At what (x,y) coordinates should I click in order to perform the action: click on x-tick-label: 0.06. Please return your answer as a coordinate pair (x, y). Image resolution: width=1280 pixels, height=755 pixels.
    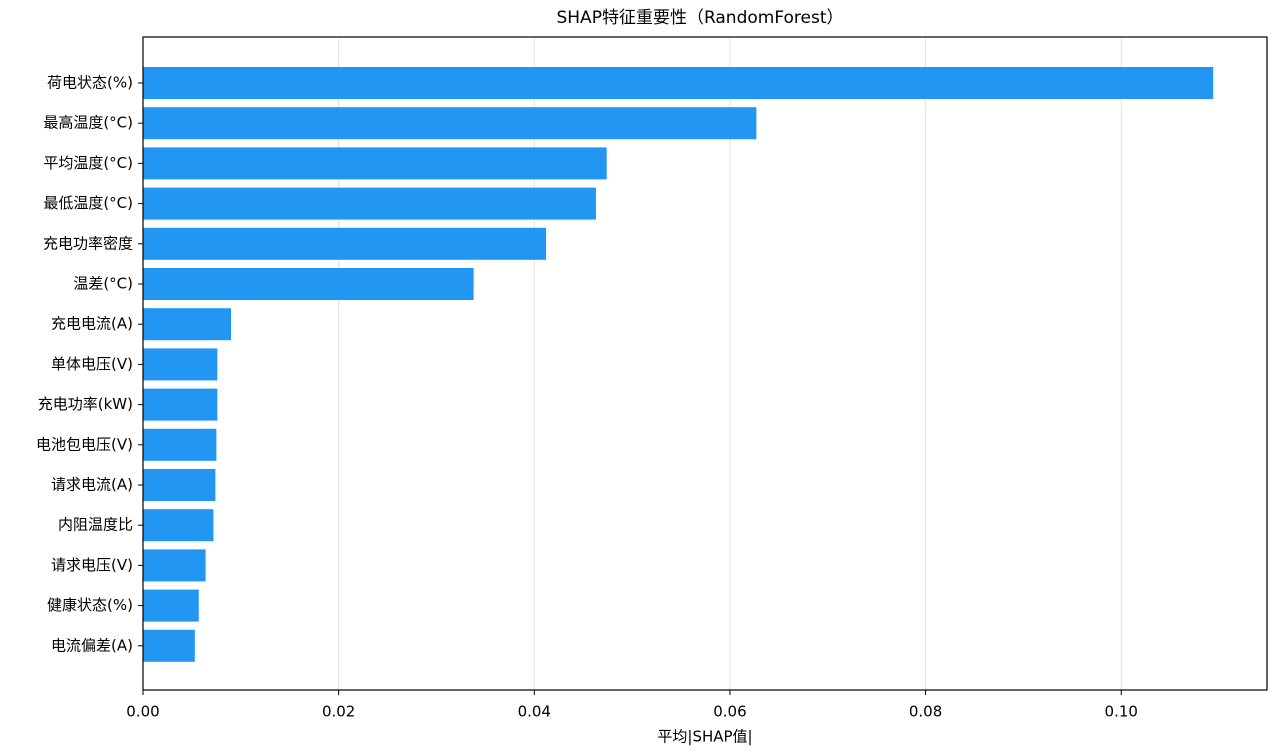
    Looking at the image, I should click on (729, 712).